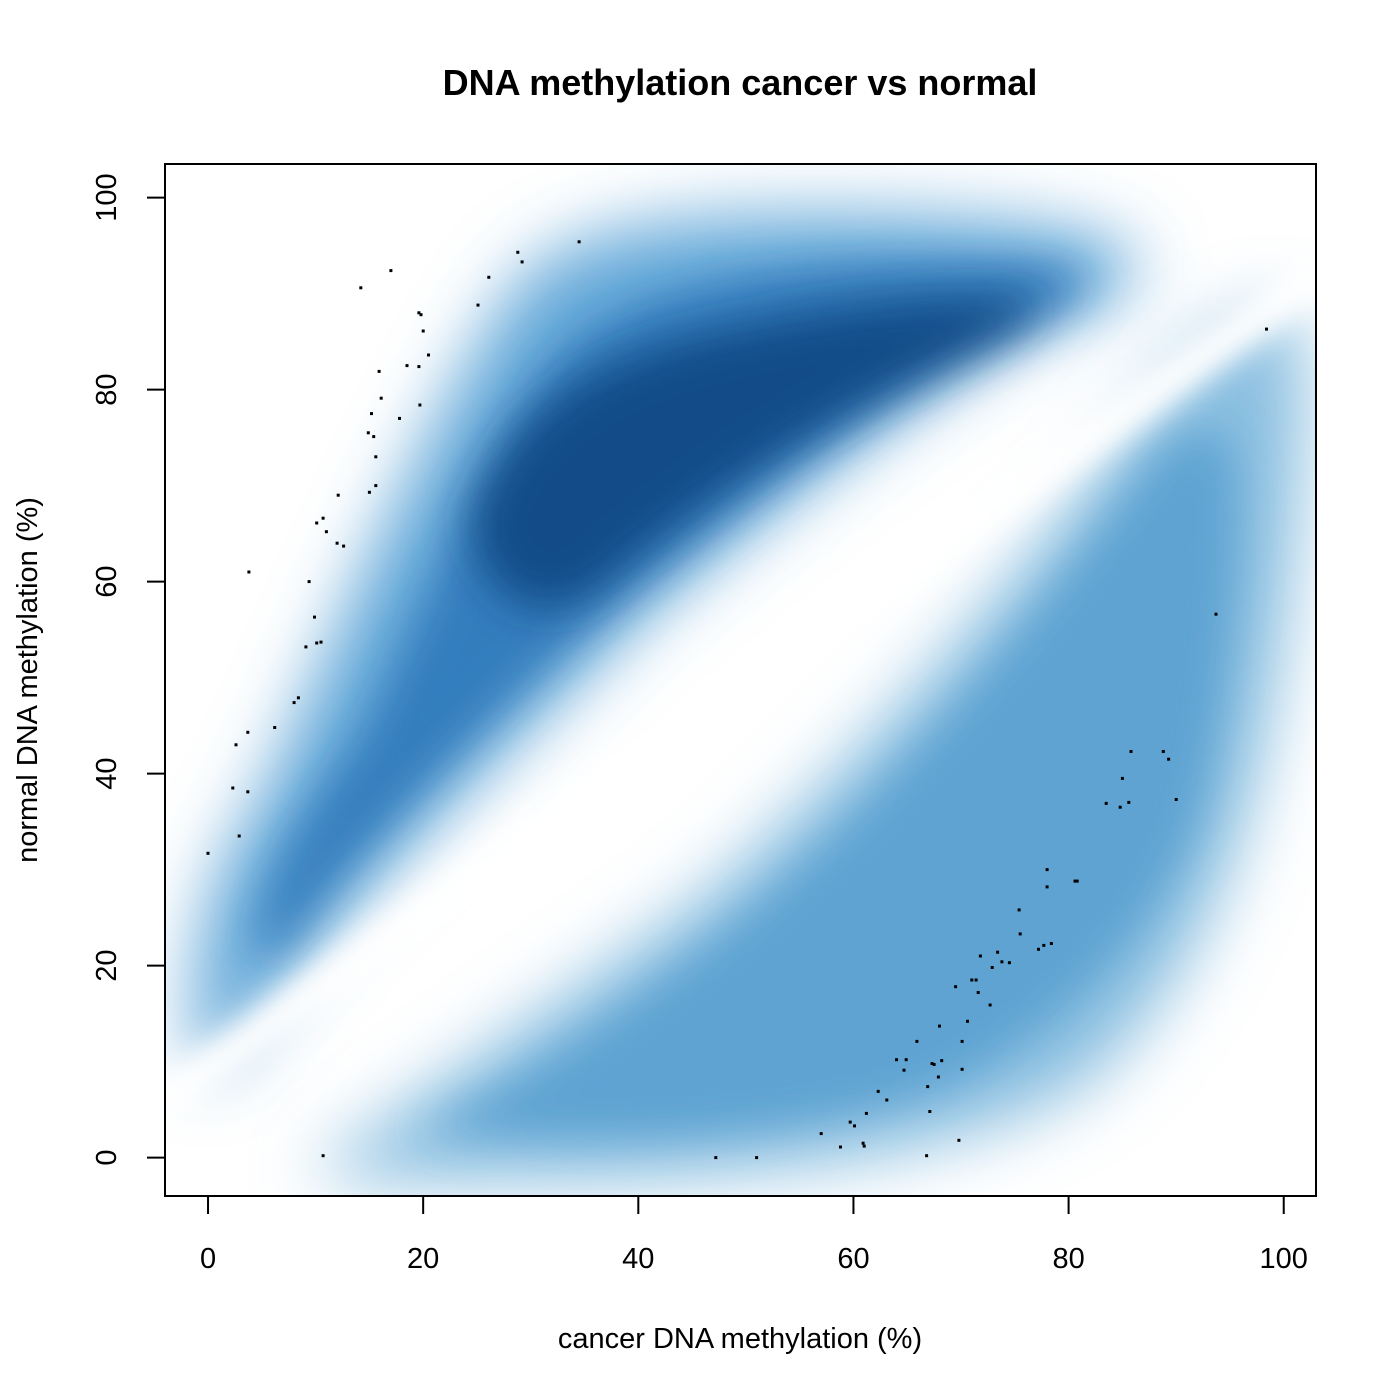  Describe the element at coordinates (28, 680) in the screenshot. I see `y-axis-label: normal DNA methylation (%)` at that location.